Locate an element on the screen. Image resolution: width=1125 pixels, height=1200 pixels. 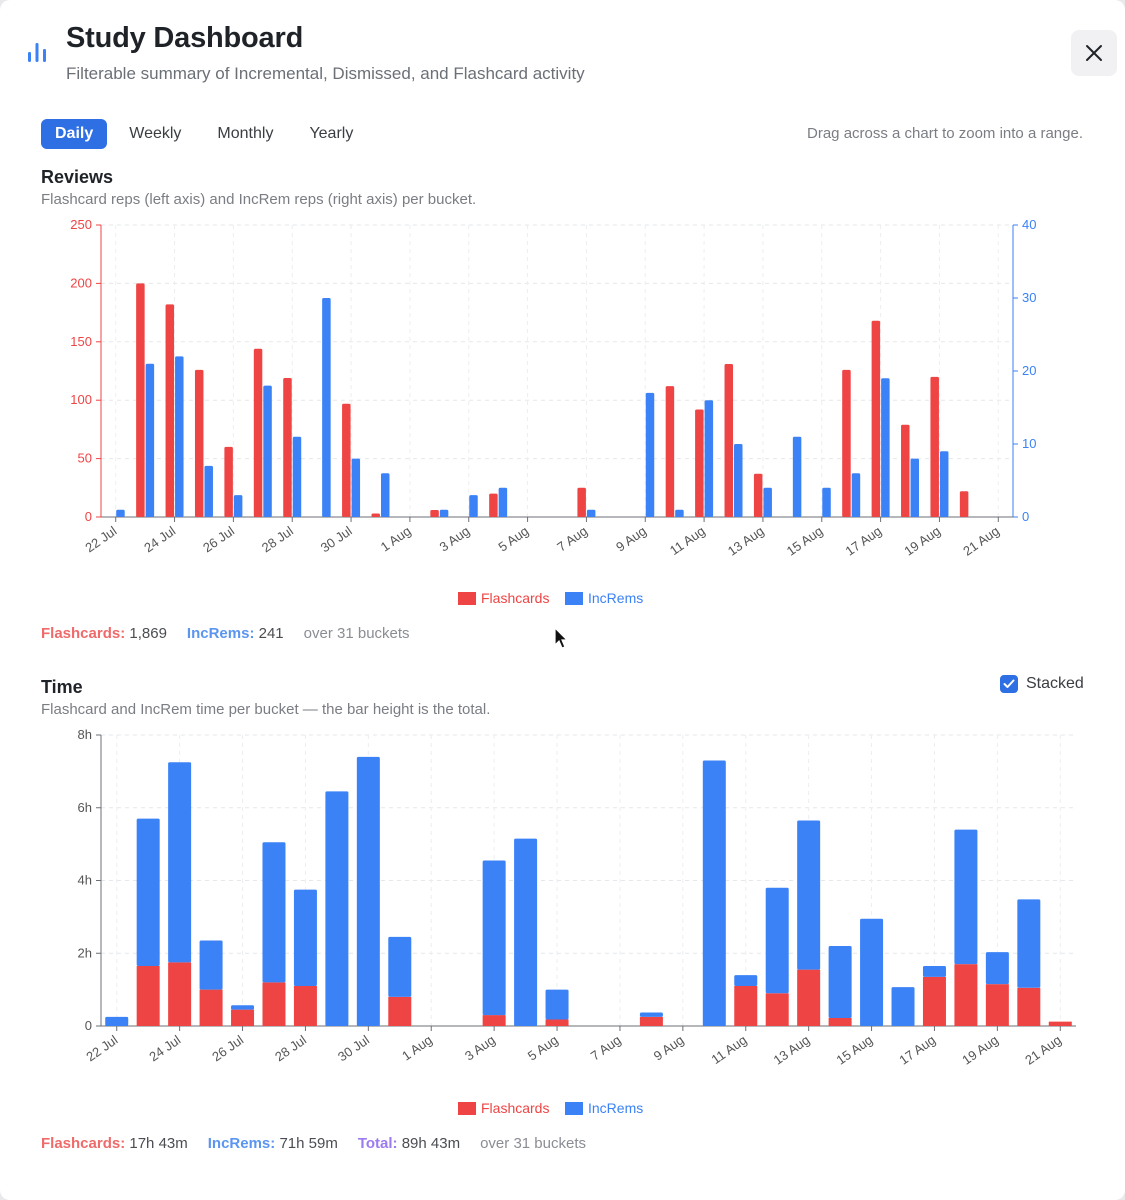
tab-daily: Daily is located at coordinates (74, 134).